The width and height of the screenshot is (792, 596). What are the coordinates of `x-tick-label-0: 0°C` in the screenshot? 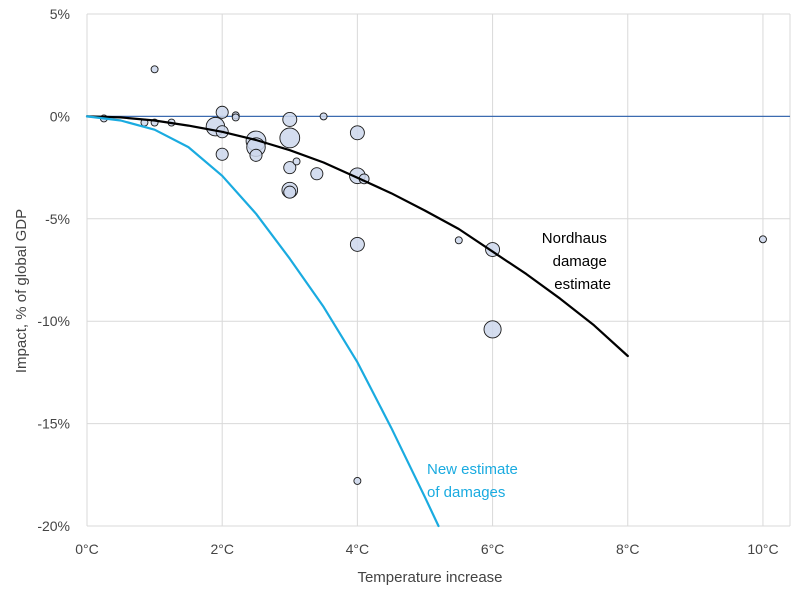 It's located at (87, 549).